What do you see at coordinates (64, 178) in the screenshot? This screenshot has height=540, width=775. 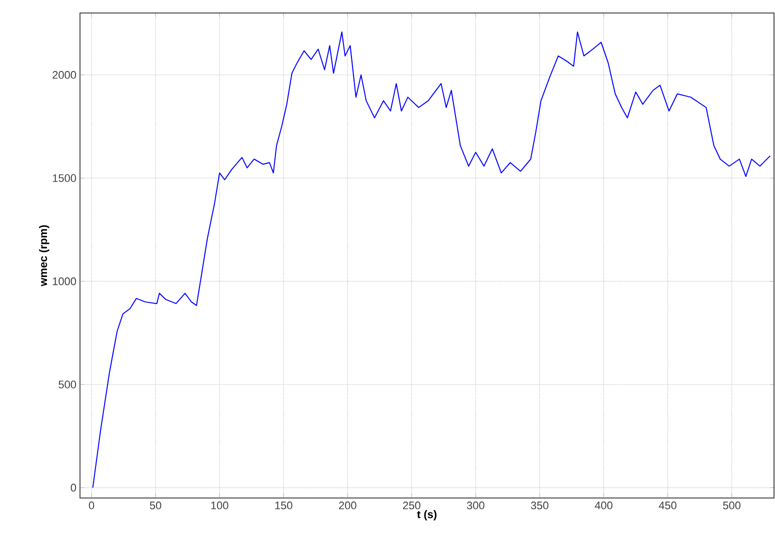 I see `y-tick-label: 1500` at bounding box center [64, 178].